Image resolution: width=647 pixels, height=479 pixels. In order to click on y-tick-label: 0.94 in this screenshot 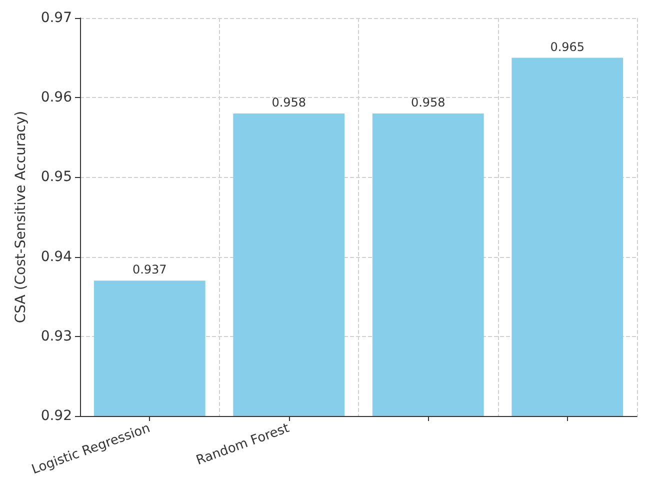, I will do `click(56, 256)`.